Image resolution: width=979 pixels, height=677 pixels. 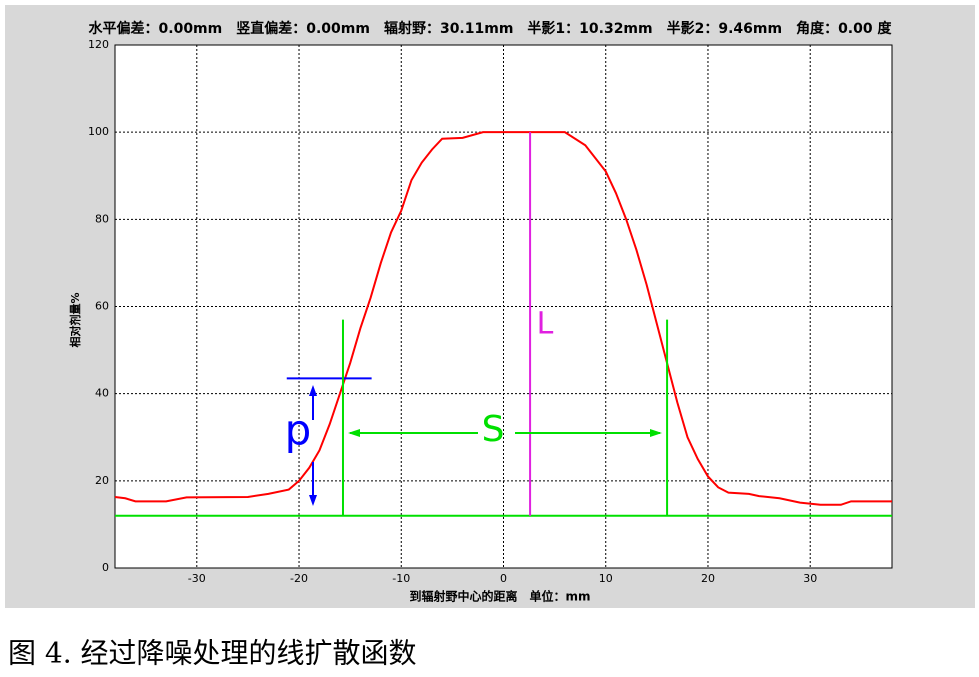 I want to click on annotation: p, so click(x=298, y=430).